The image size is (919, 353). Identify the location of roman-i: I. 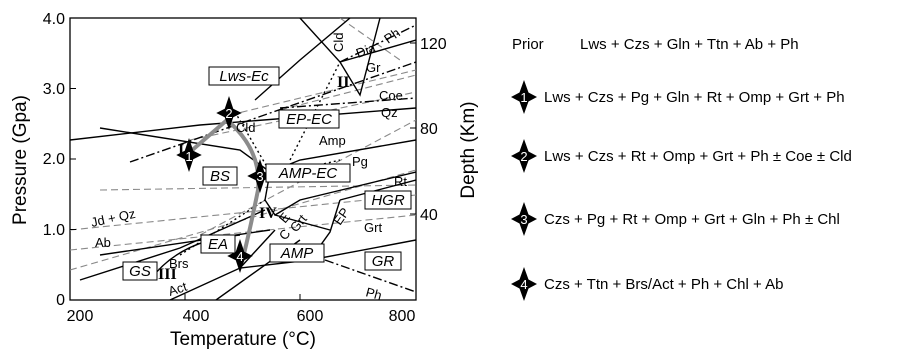
(181, 150).